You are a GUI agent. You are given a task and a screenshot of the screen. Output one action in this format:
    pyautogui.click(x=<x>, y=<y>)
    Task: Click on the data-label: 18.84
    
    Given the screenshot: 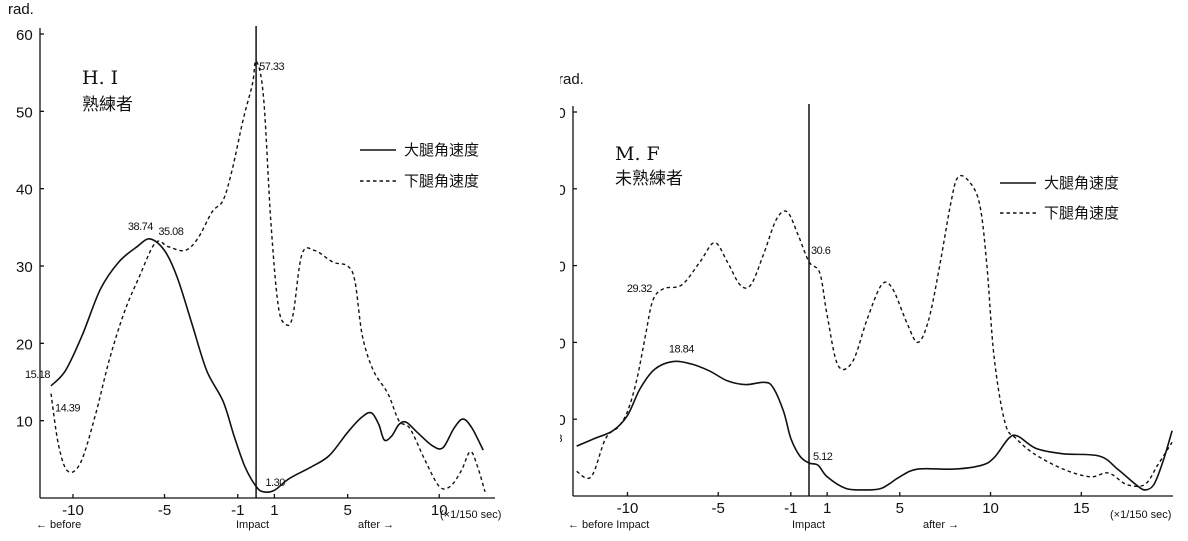 What is the action you would take?
    pyautogui.click(x=681, y=350)
    